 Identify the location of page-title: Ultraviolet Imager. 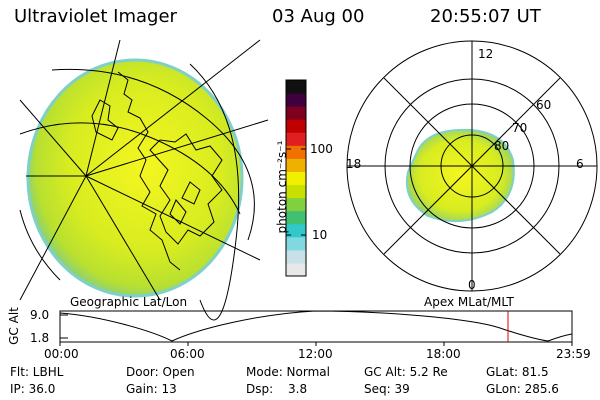
(95, 16).